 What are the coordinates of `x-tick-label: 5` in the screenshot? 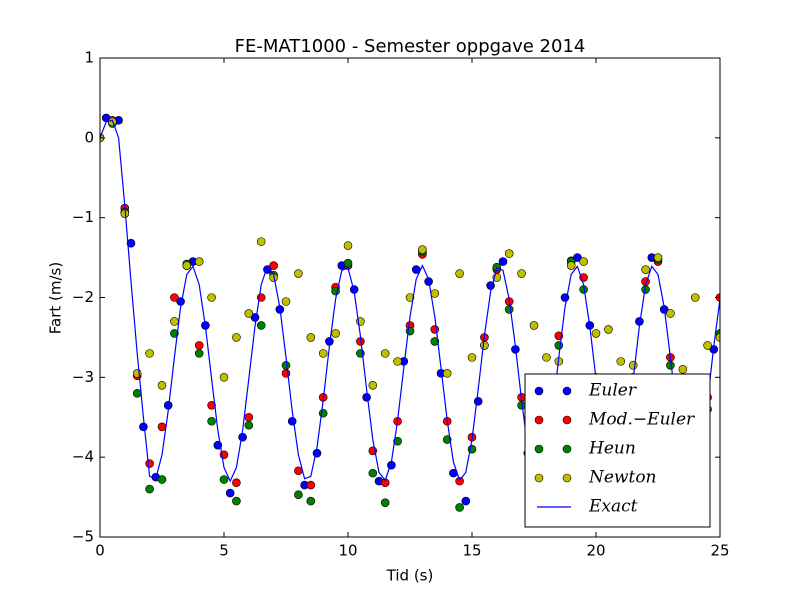 It's located at (224, 551).